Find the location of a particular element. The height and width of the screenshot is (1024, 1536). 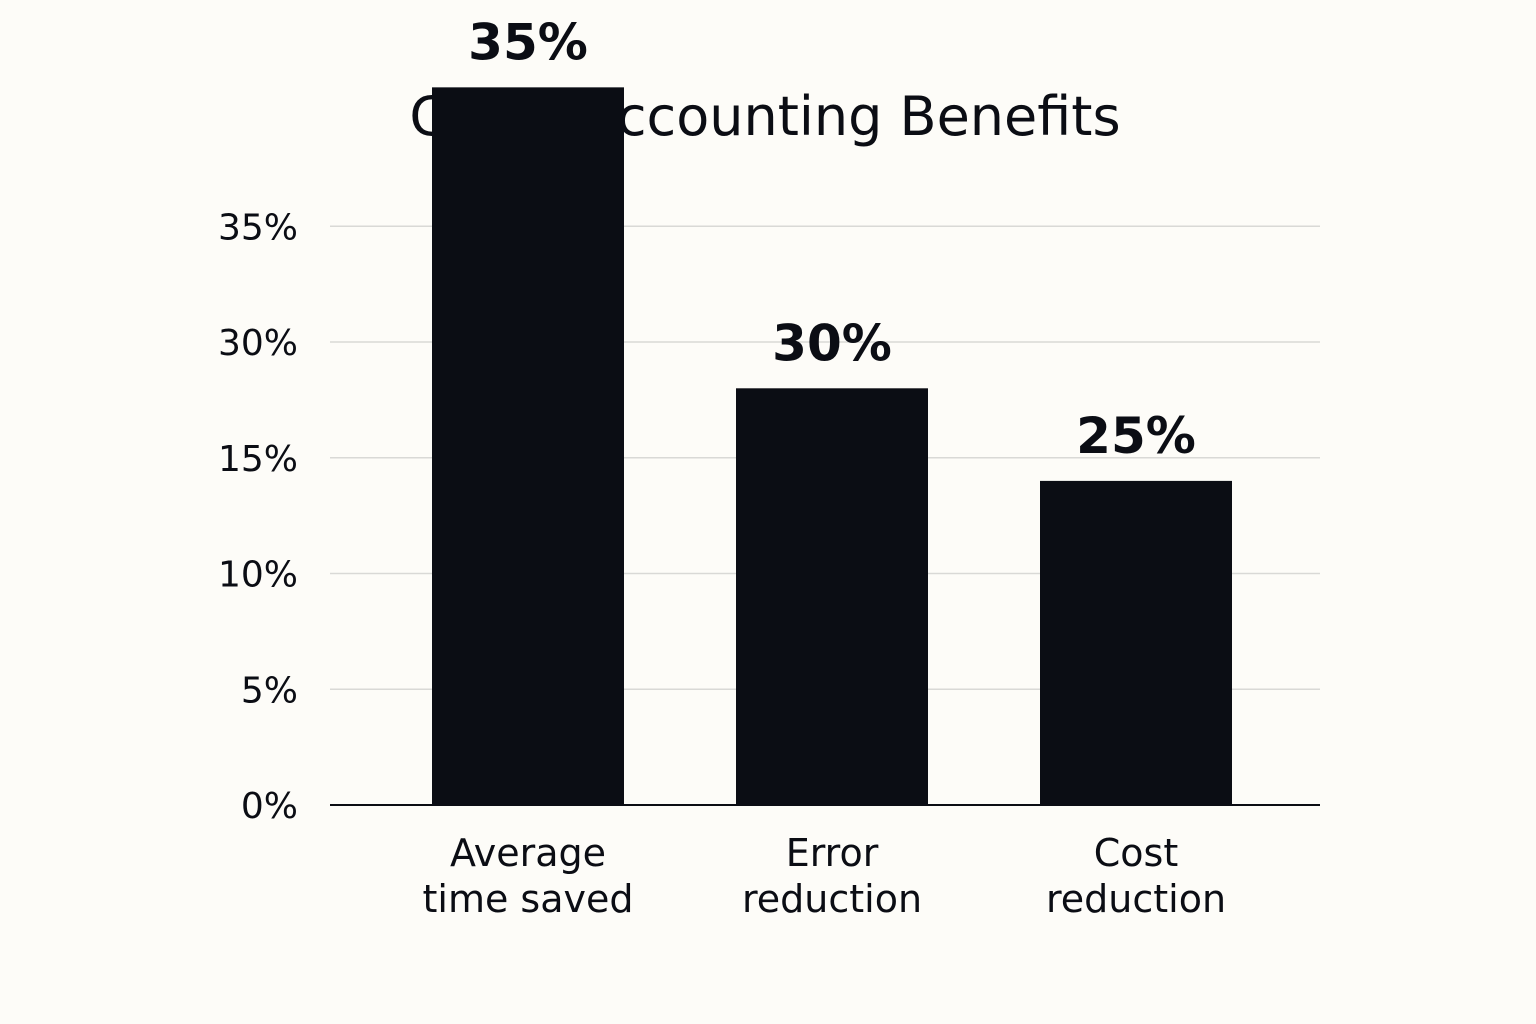

y-tick-label: 0% is located at coordinates (269, 806).